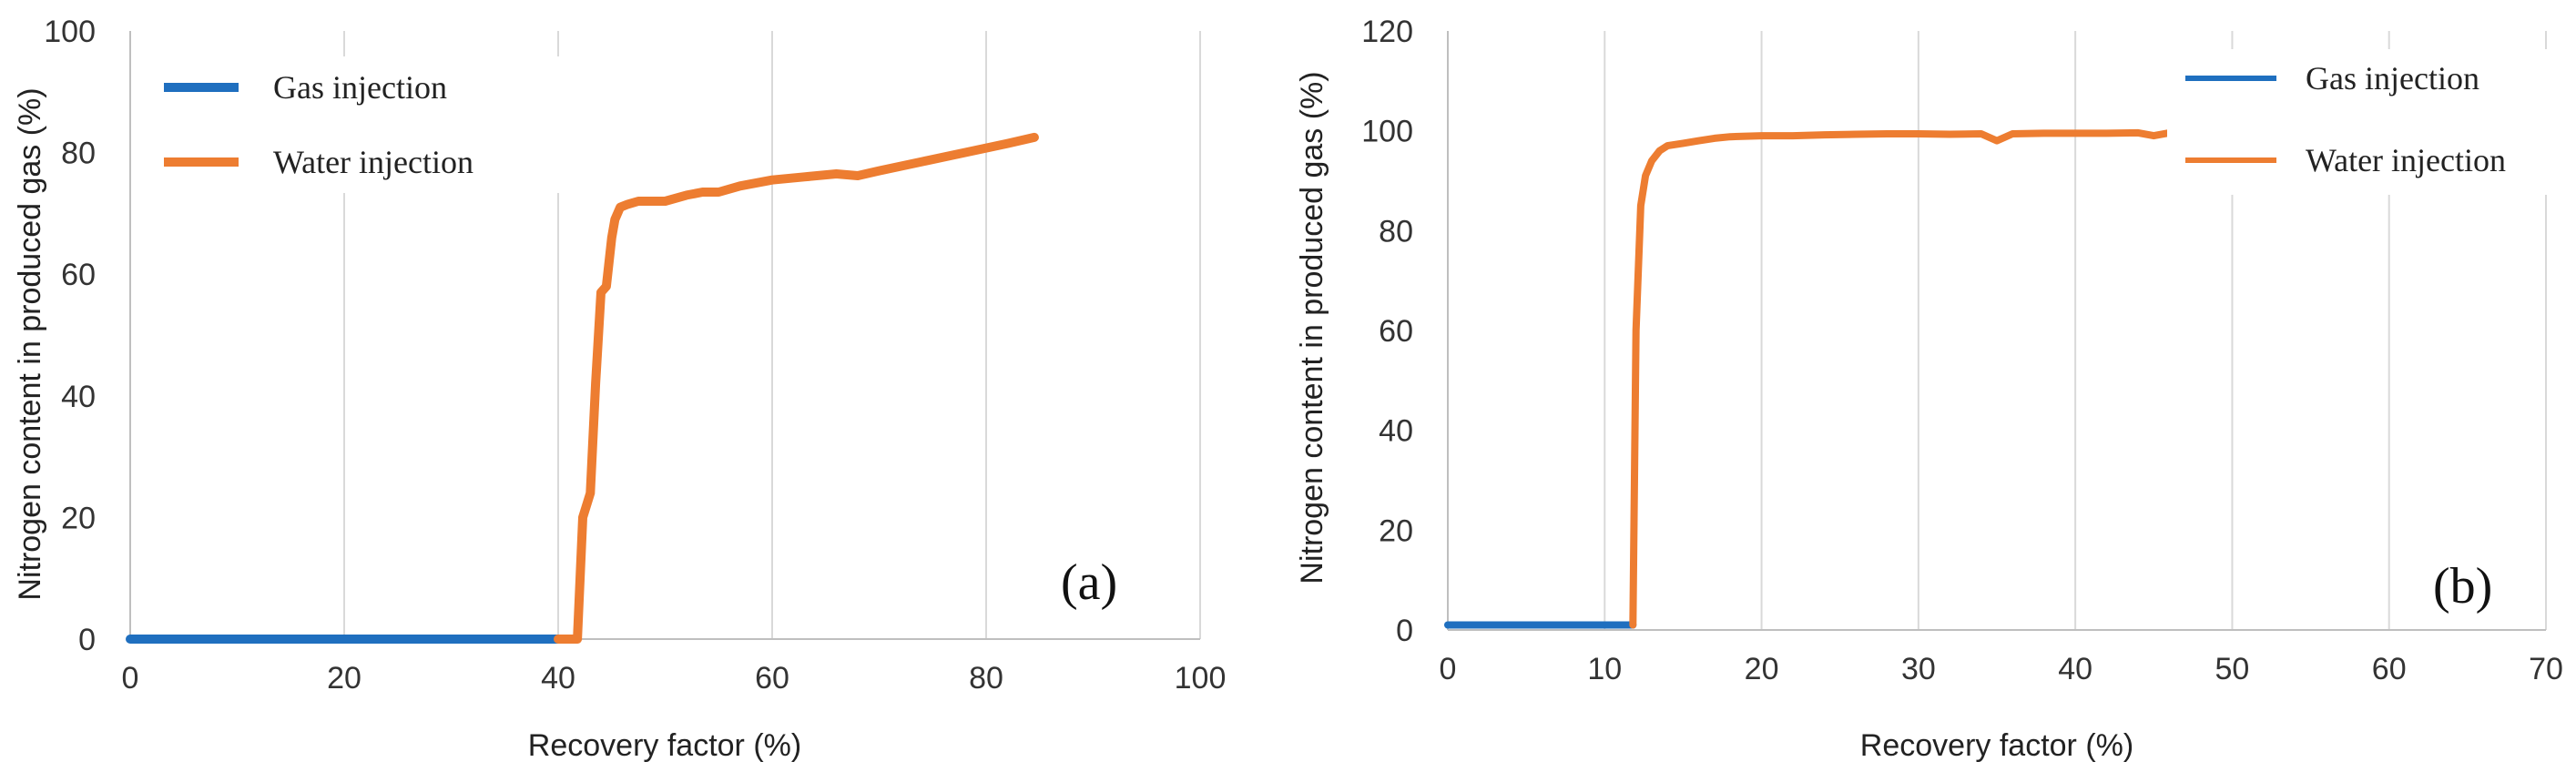 The height and width of the screenshot is (772, 2576). Describe the element at coordinates (2462, 586) in the screenshot. I see `panel-label: (b)` at that location.